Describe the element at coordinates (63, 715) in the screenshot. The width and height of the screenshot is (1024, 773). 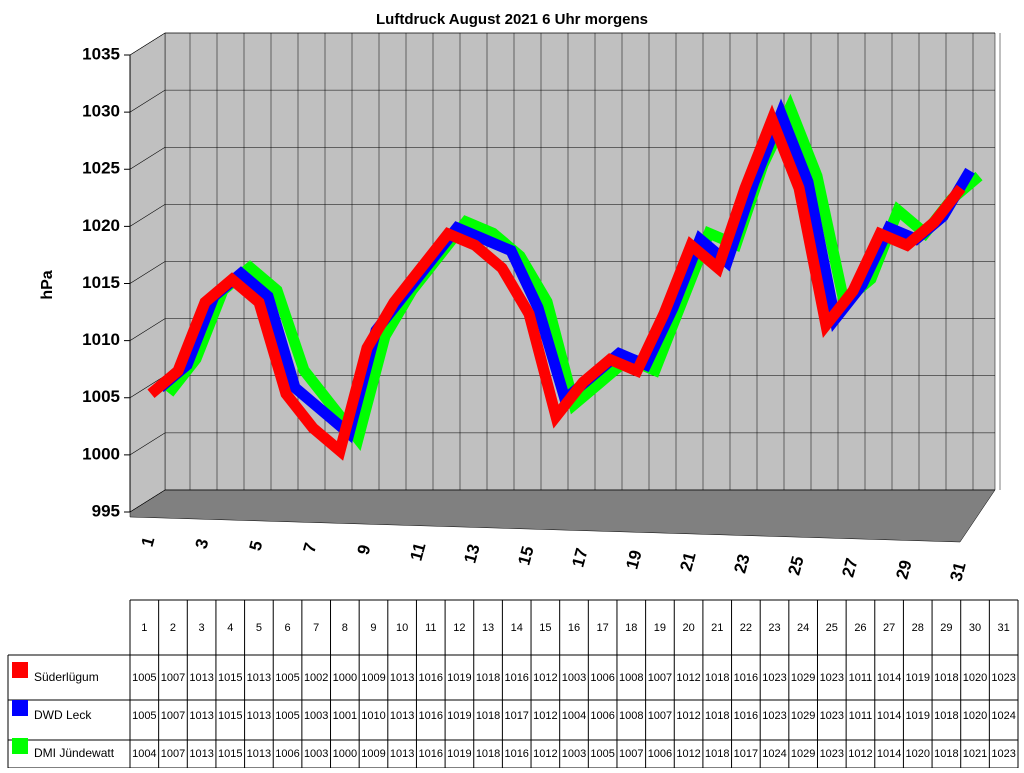
I see `legend-label: DWD Leck` at that location.